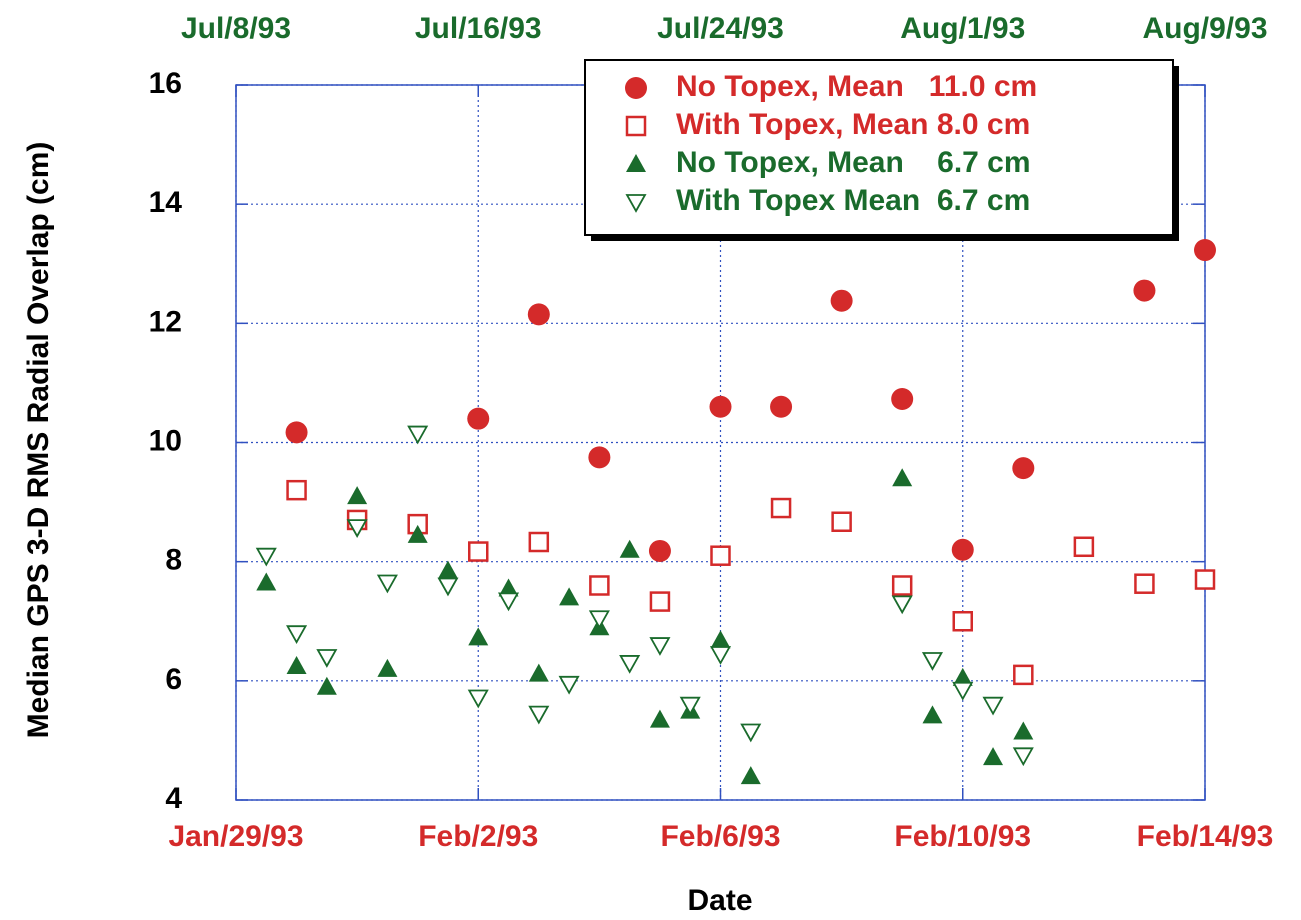 The width and height of the screenshot is (1301, 920). I want to click on legend-label: No Topex, Mean 6.7 cm, so click(853, 162).